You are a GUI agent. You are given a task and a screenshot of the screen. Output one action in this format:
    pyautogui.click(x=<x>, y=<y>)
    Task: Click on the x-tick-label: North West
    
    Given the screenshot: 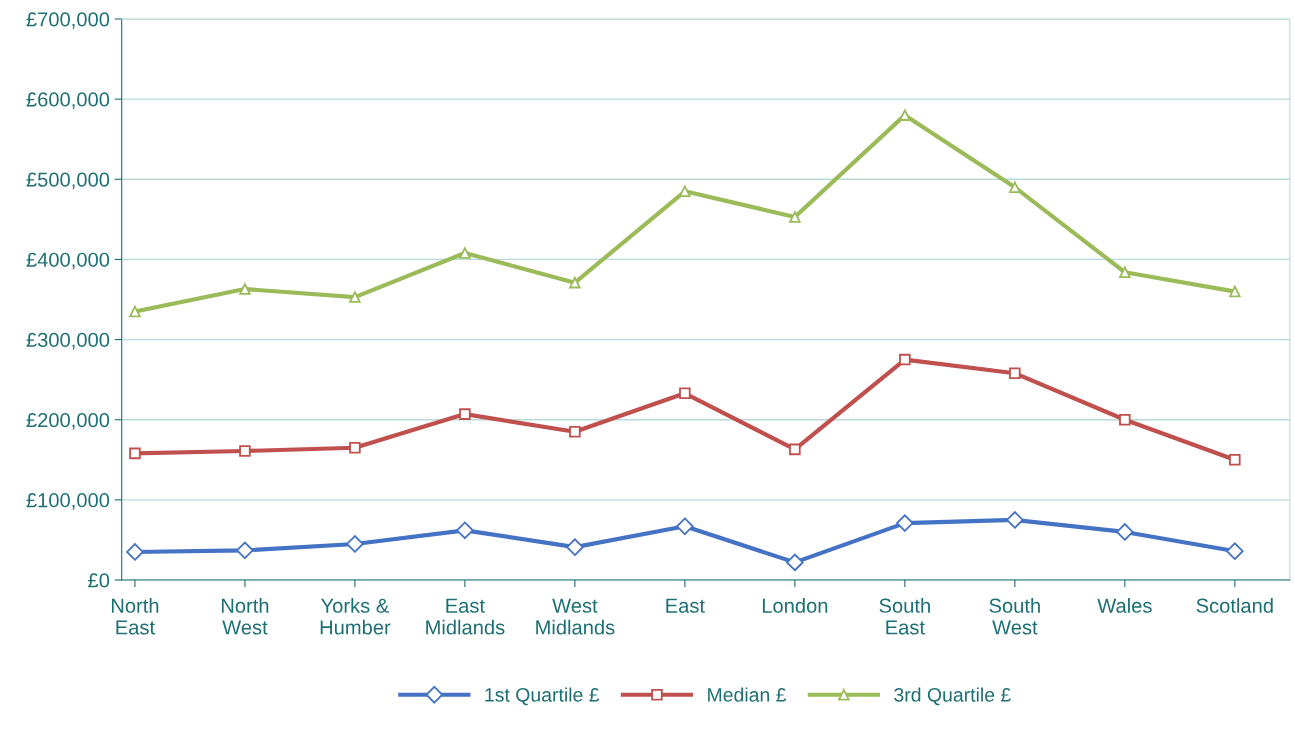 What is the action you would take?
    pyautogui.click(x=245, y=616)
    